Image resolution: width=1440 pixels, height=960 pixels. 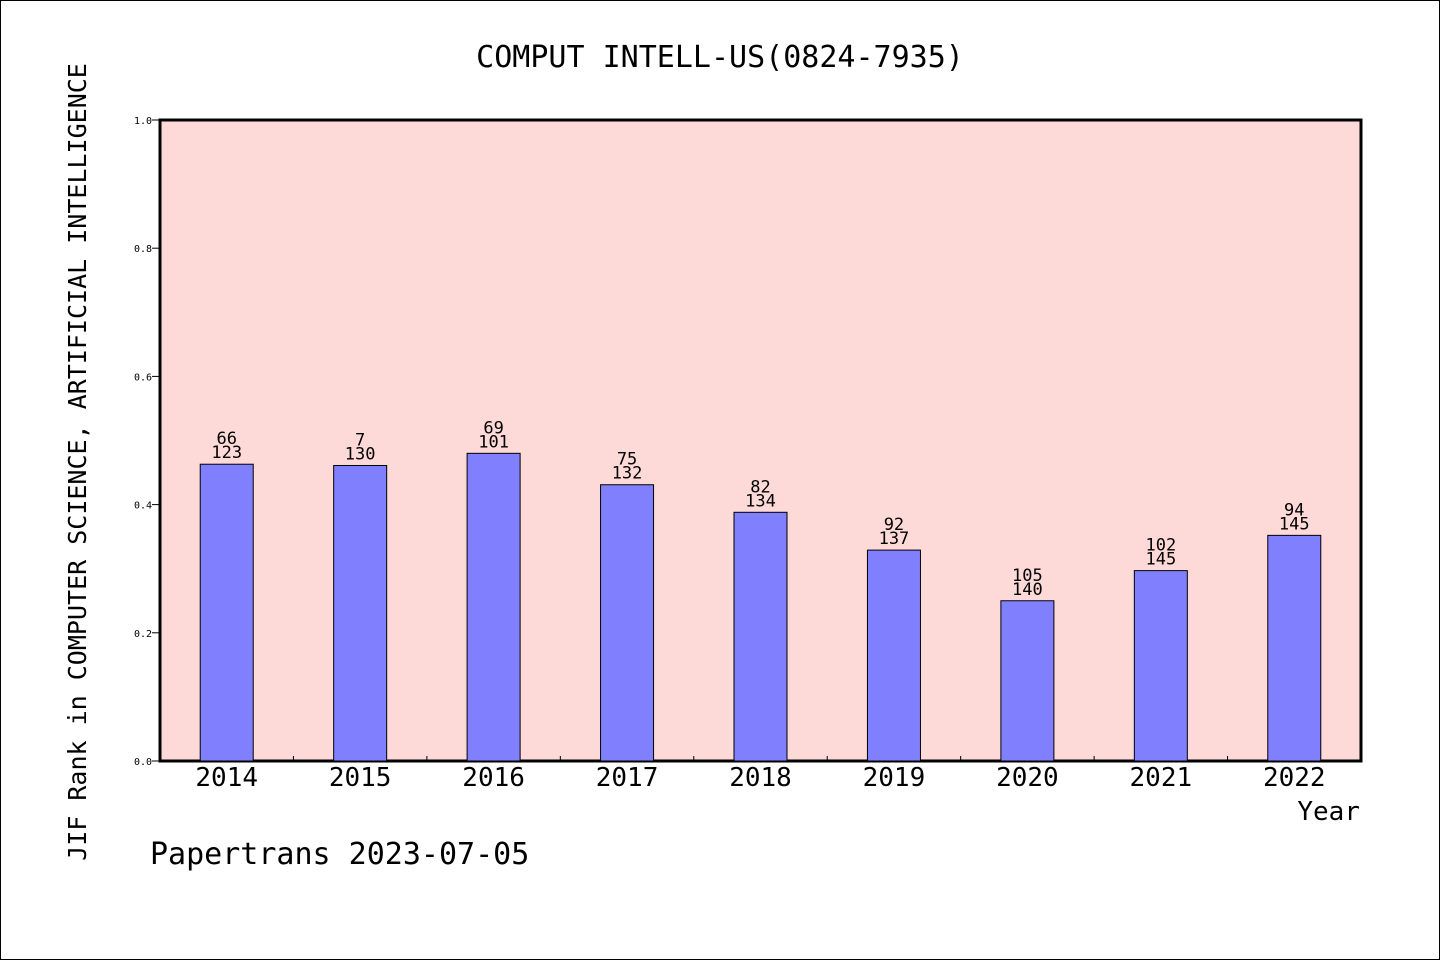 What do you see at coordinates (493, 442) in the screenshot?
I see `bar-total-label: 101` at bounding box center [493, 442].